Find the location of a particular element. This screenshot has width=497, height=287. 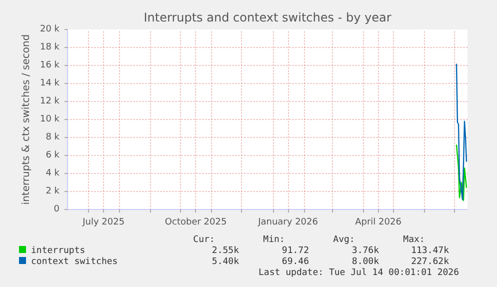

chart-title: Interrupts and context switches - by year is located at coordinates (268, 17).